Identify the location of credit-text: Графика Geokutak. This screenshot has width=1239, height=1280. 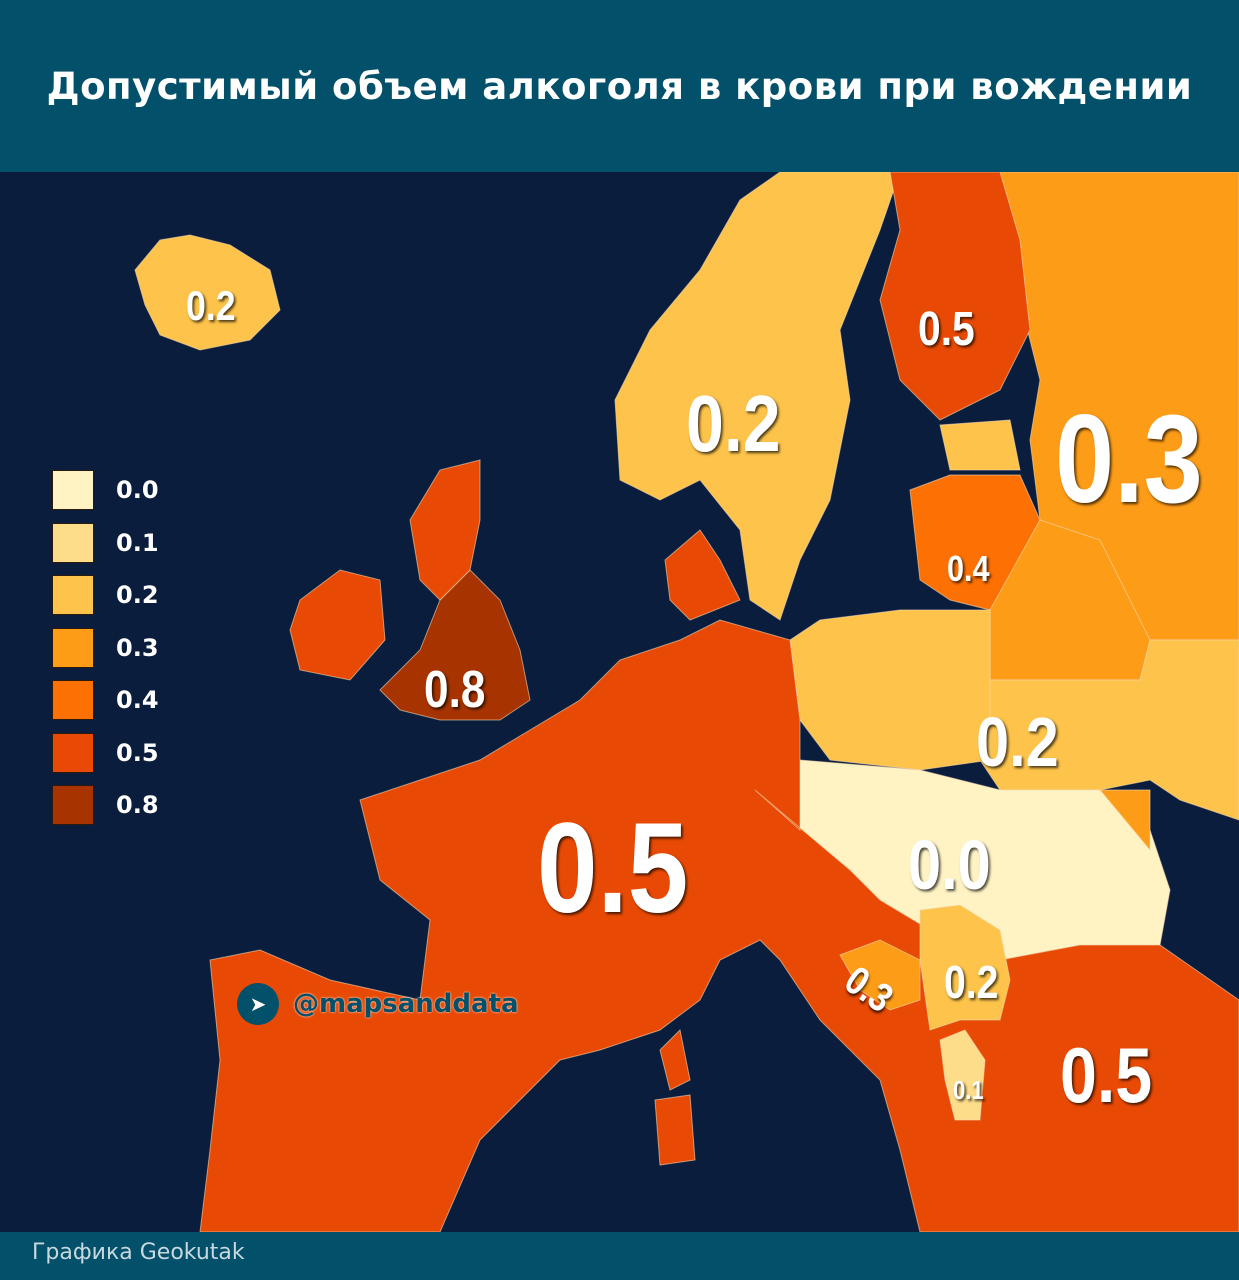
(138, 1252).